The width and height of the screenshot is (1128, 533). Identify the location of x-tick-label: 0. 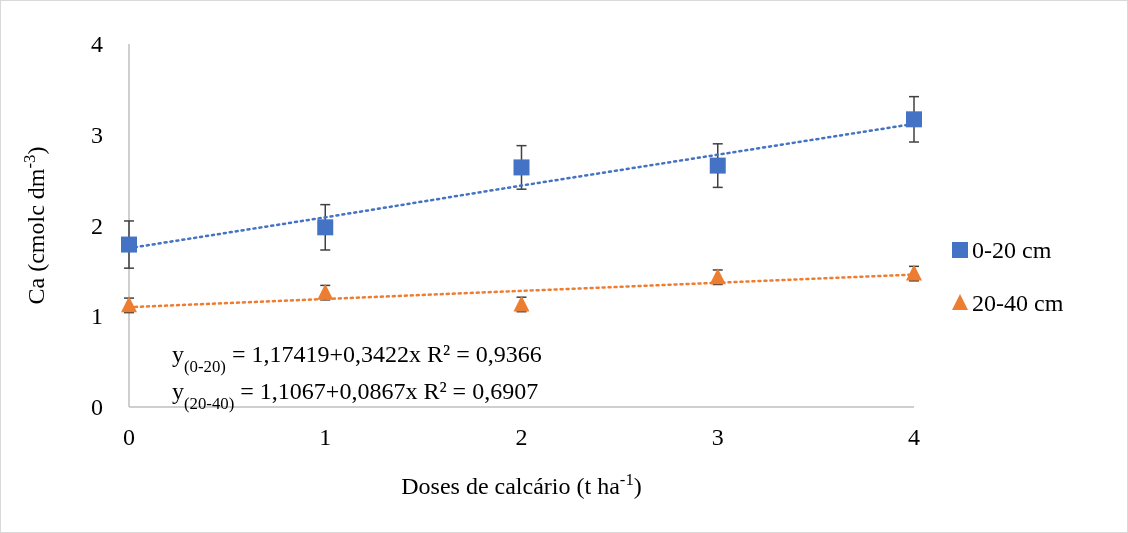
(129, 437).